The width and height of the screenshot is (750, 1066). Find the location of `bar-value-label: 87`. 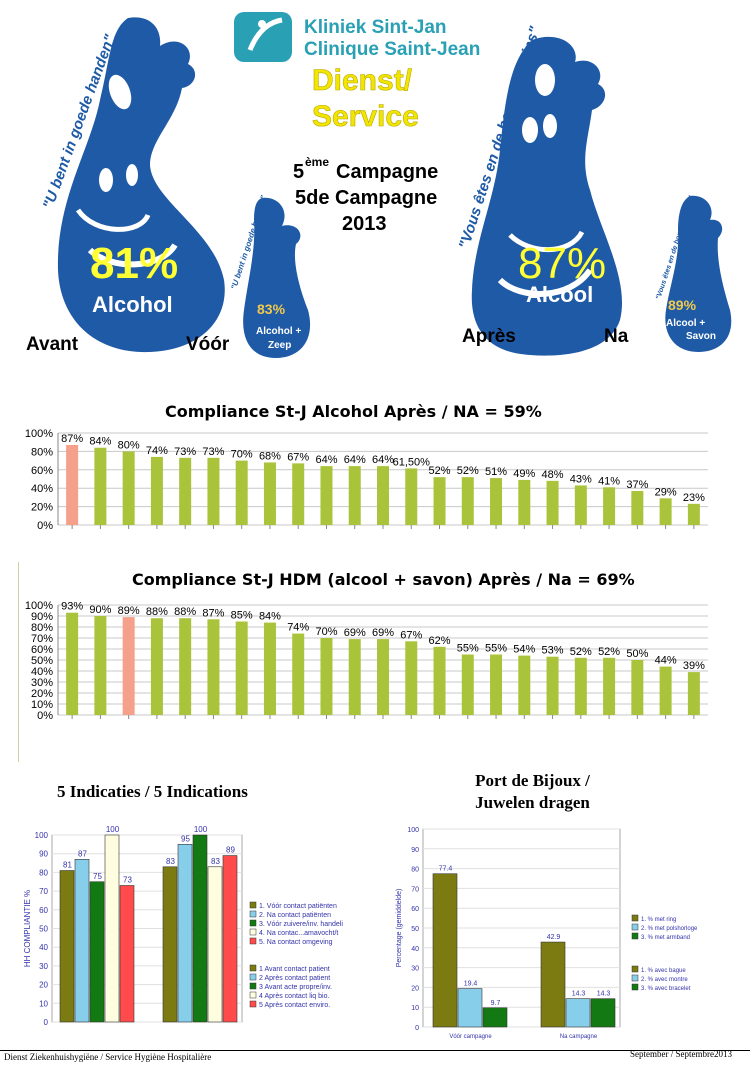

bar-value-label: 87 is located at coordinates (82, 853).